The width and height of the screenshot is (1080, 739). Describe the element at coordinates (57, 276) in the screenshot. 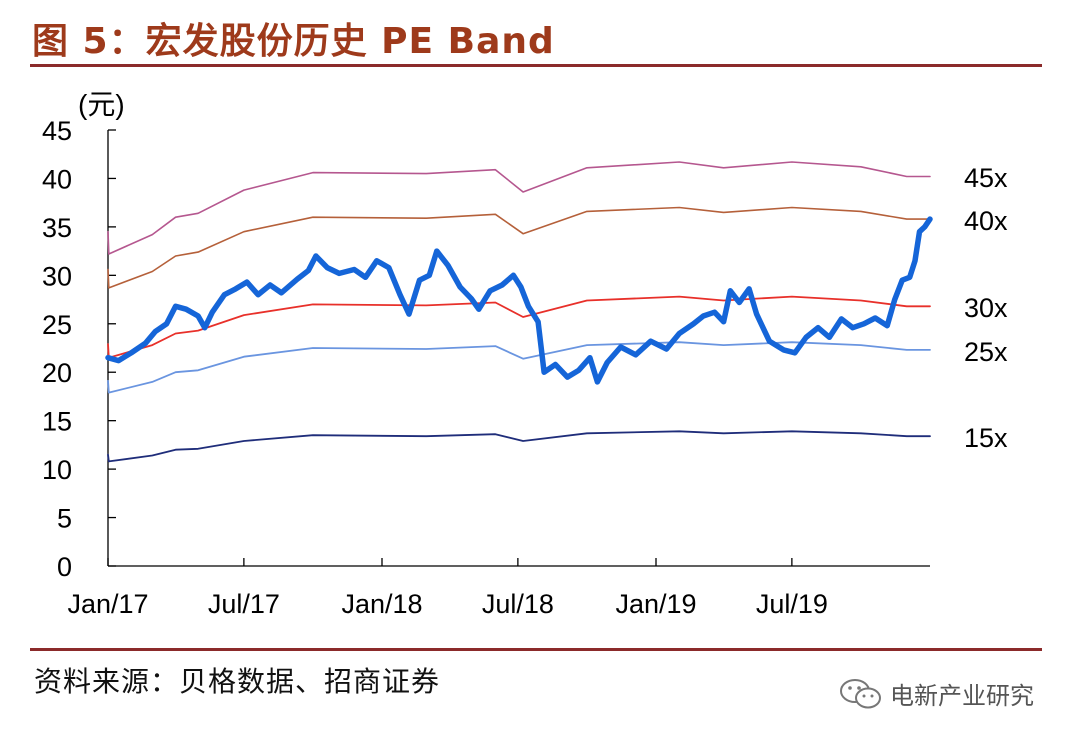

I see `y-tick-label: 30` at that location.